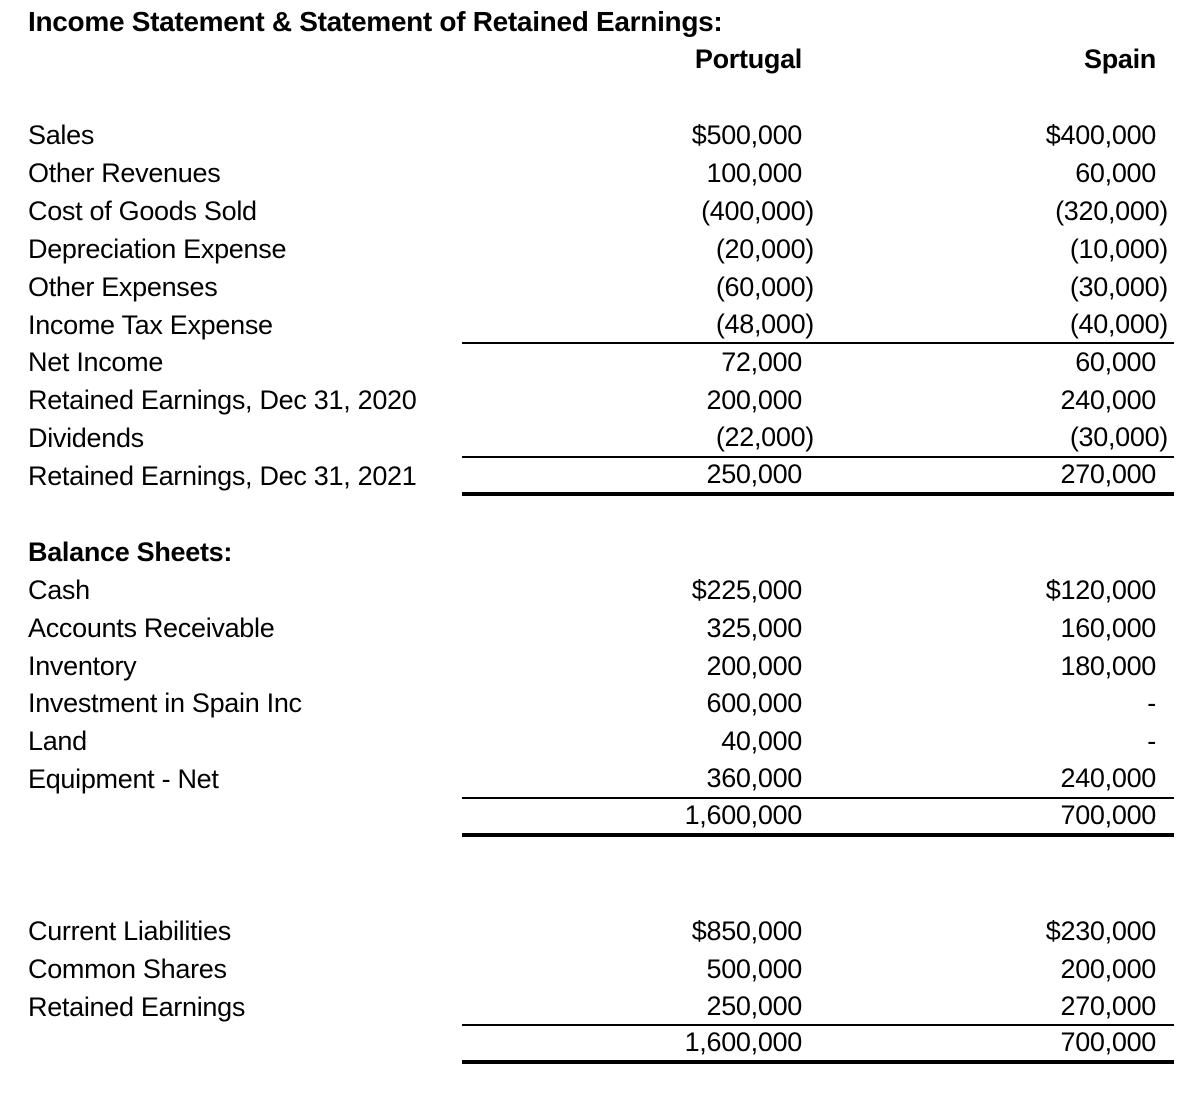 The height and width of the screenshot is (1104, 1202). What do you see at coordinates (764, 323) in the screenshot?
I see `portugal-value: (48,000)` at bounding box center [764, 323].